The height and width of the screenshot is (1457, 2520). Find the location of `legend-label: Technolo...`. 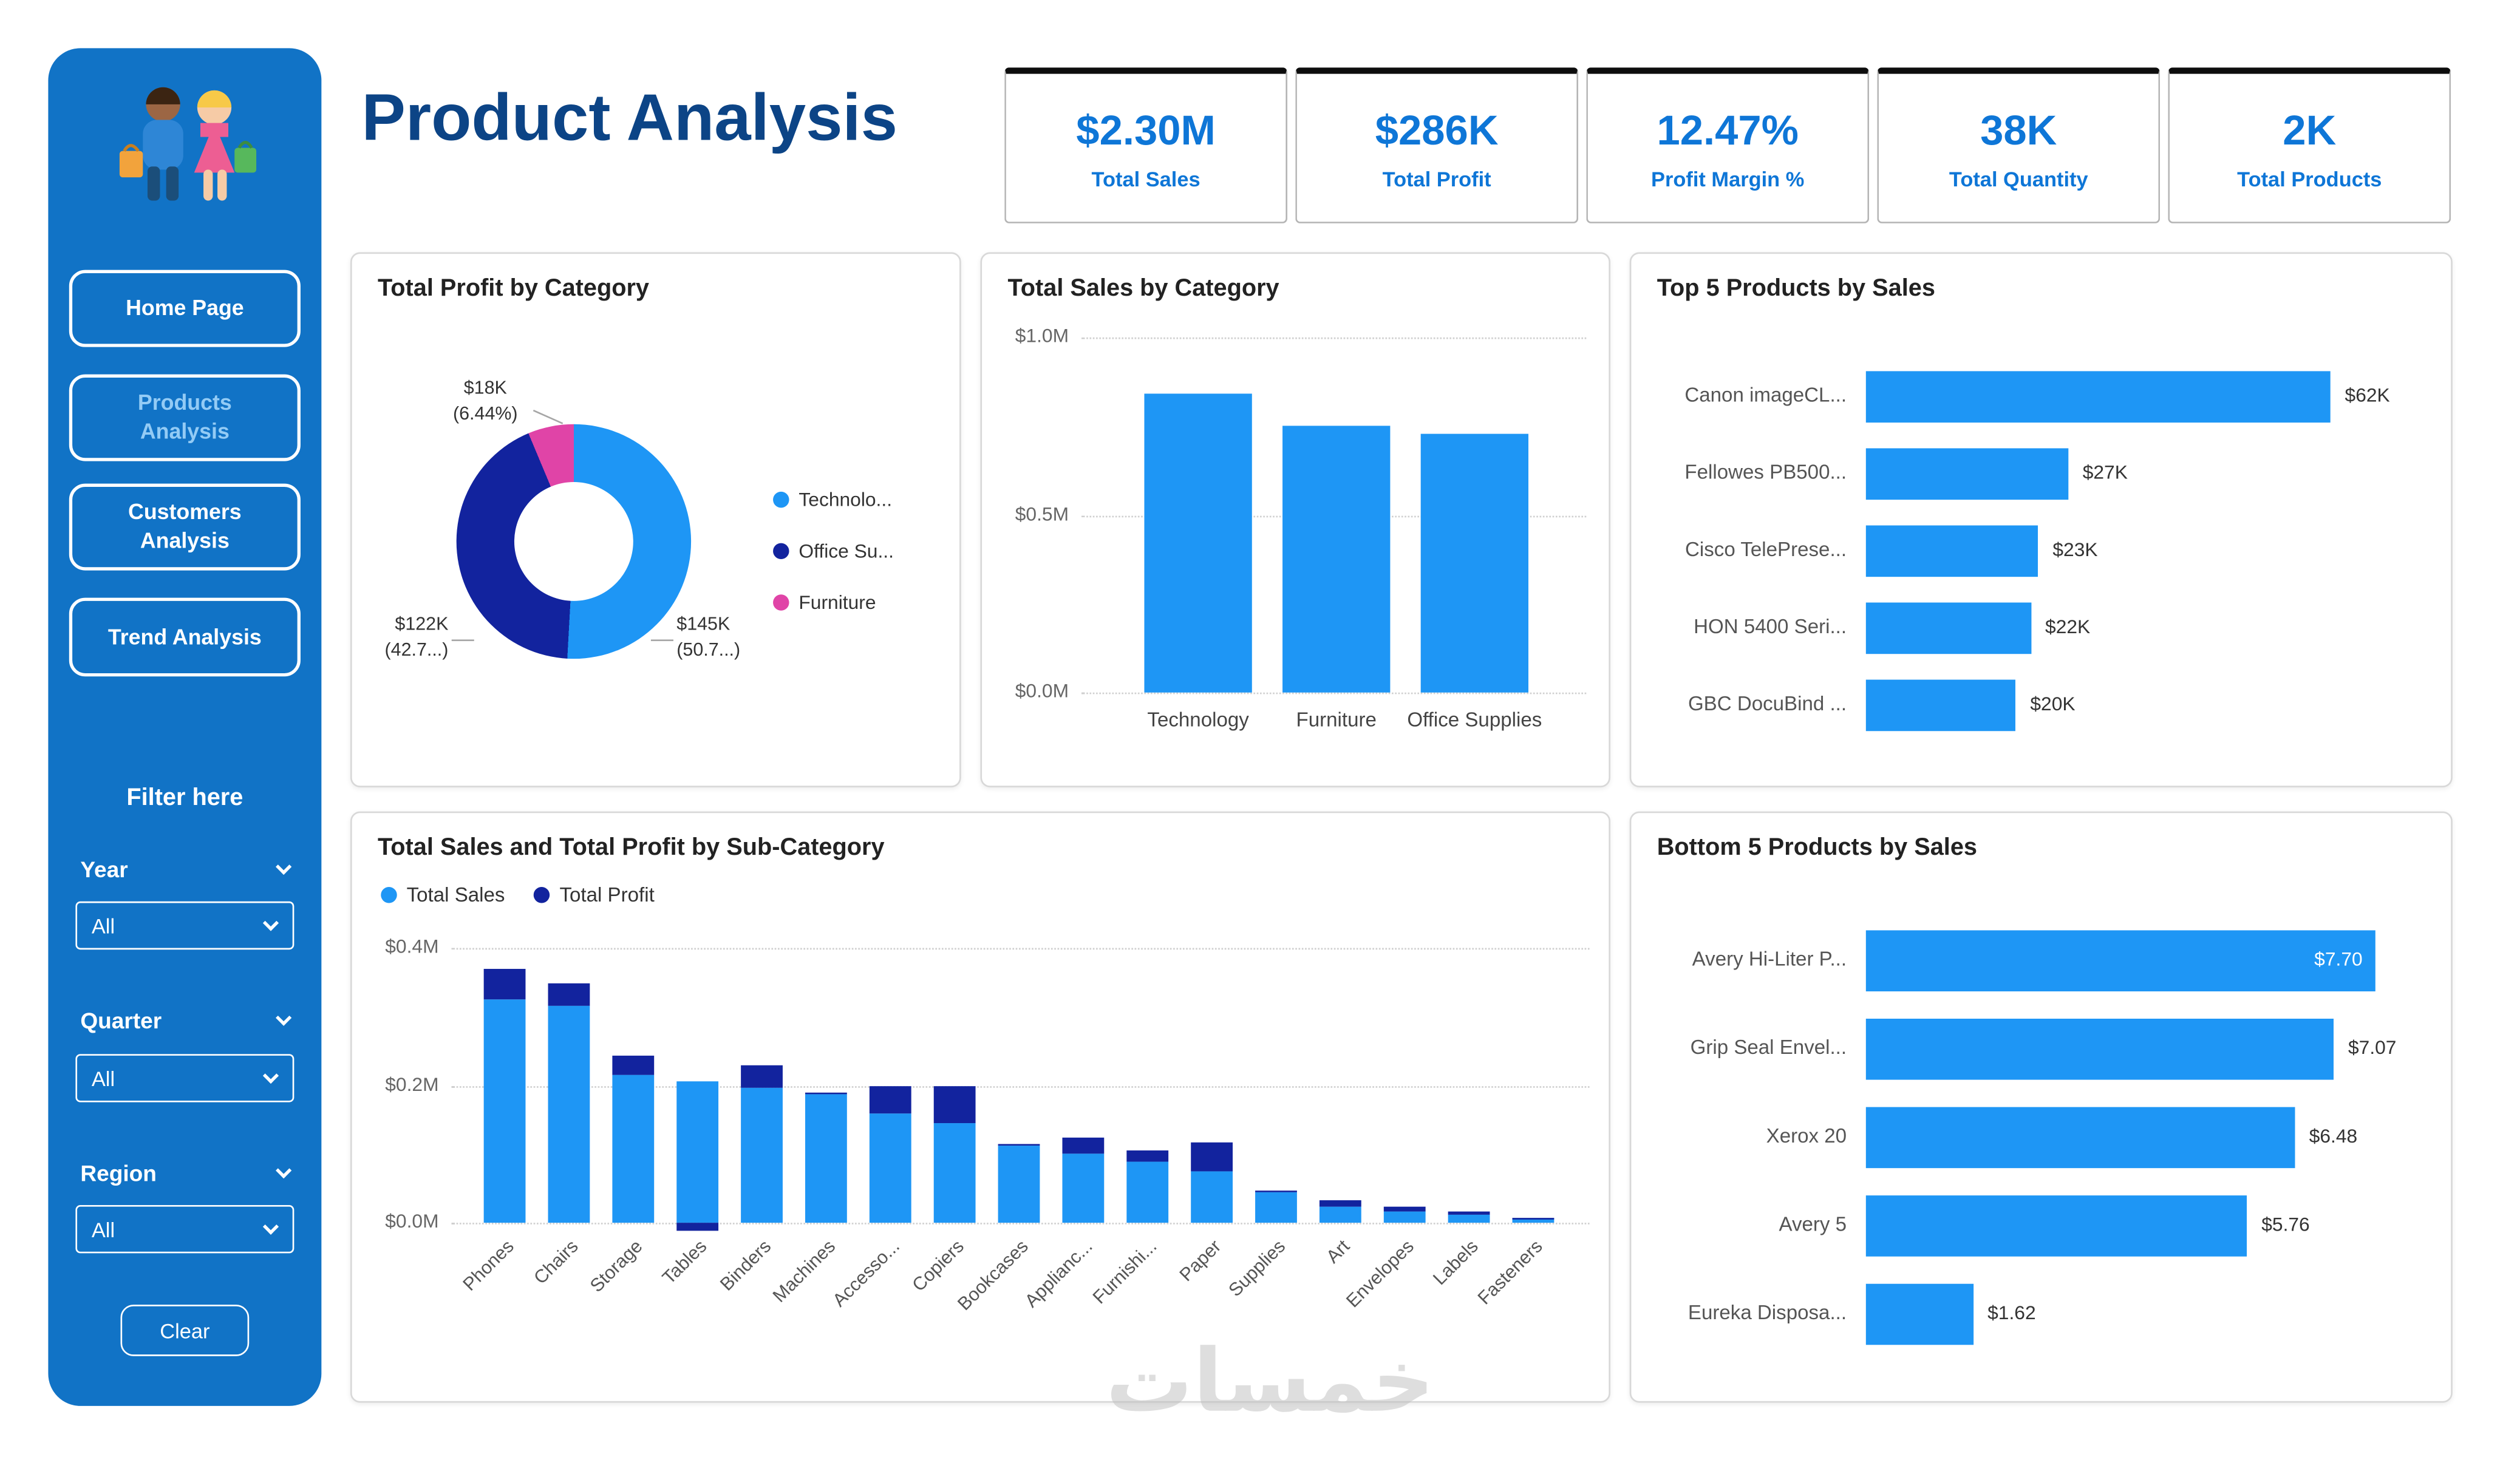

legend-label: Technolo... is located at coordinates (846, 499).